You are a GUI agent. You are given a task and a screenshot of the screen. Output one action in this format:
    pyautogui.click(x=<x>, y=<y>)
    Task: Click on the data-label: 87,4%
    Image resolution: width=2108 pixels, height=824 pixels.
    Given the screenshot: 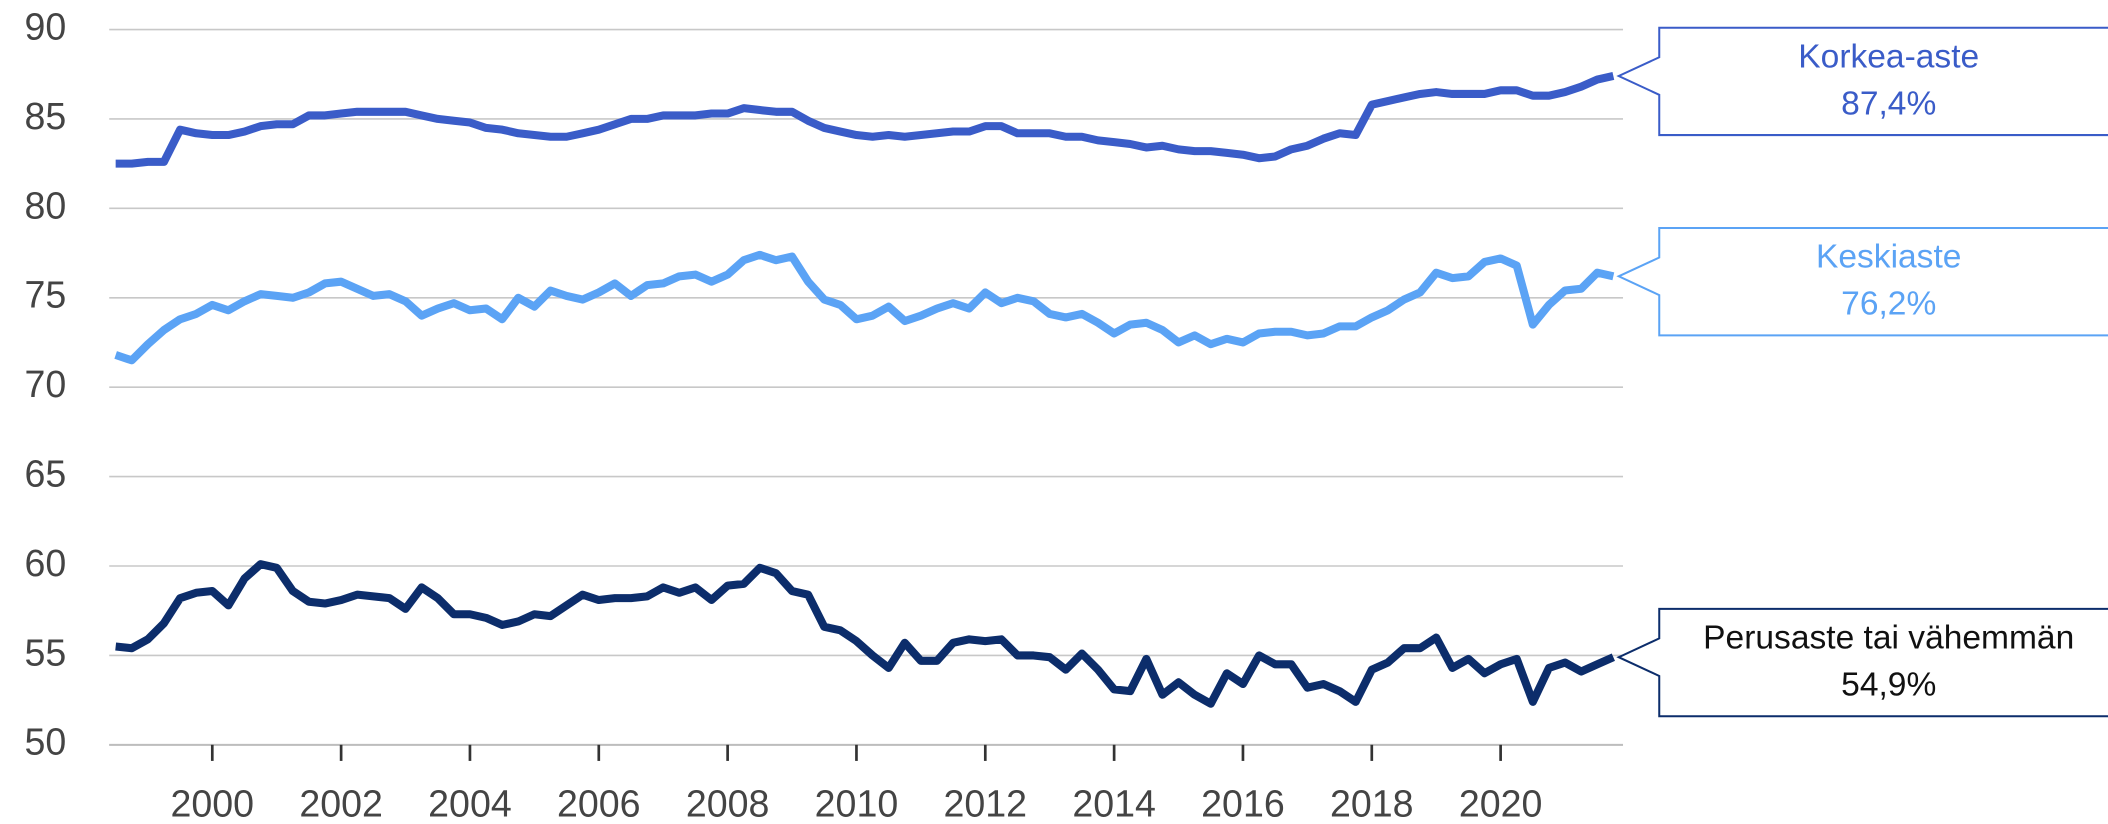 What is the action you would take?
    pyautogui.click(x=1888, y=103)
    